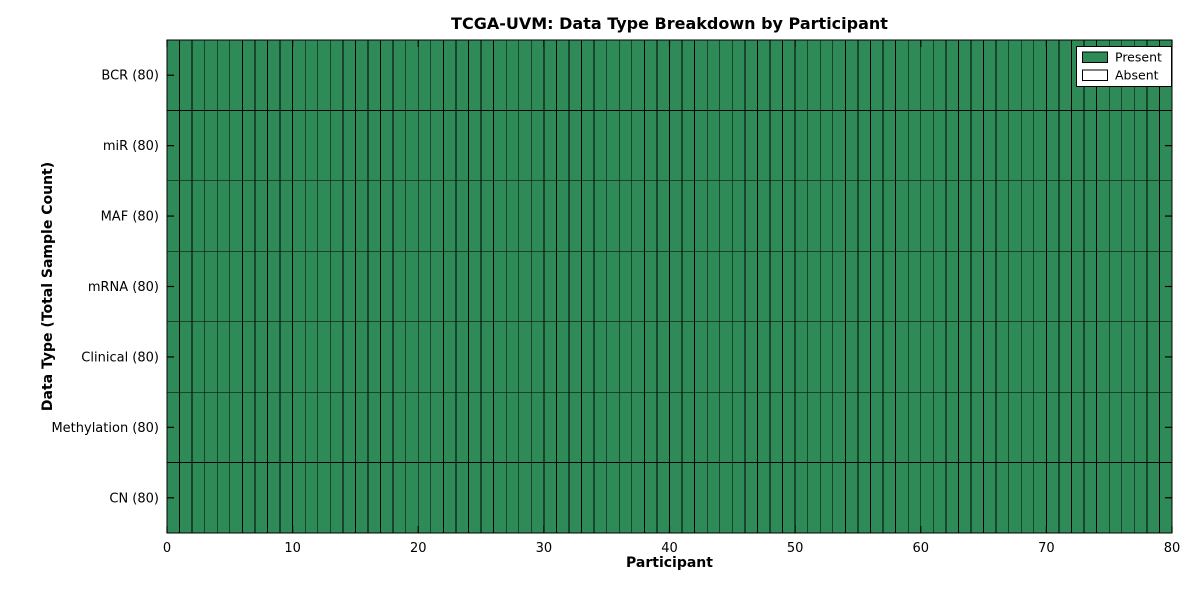 The width and height of the screenshot is (1200, 604). I want to click on legend-label-absent: Absent, so click(1137, 75).